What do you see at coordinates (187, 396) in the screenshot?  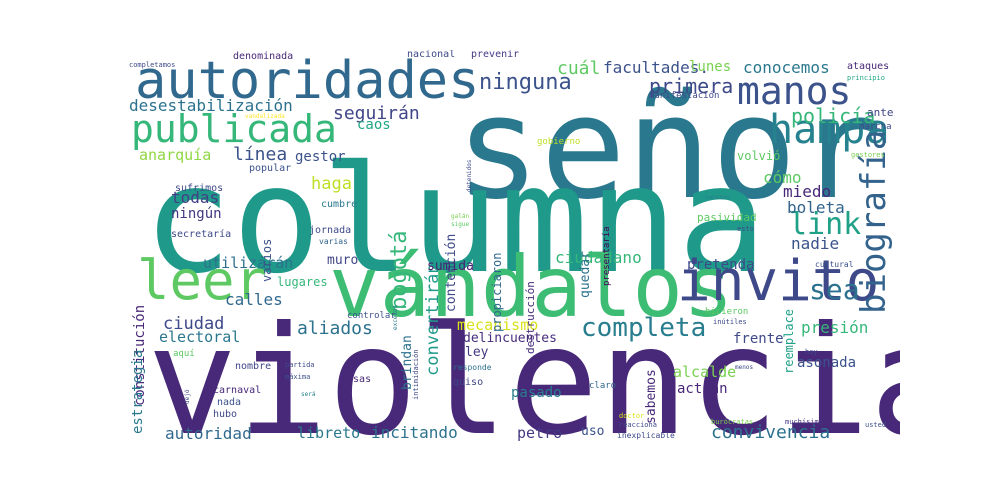 I see `word-dejo: dejó` at bounding box center [187, 396].